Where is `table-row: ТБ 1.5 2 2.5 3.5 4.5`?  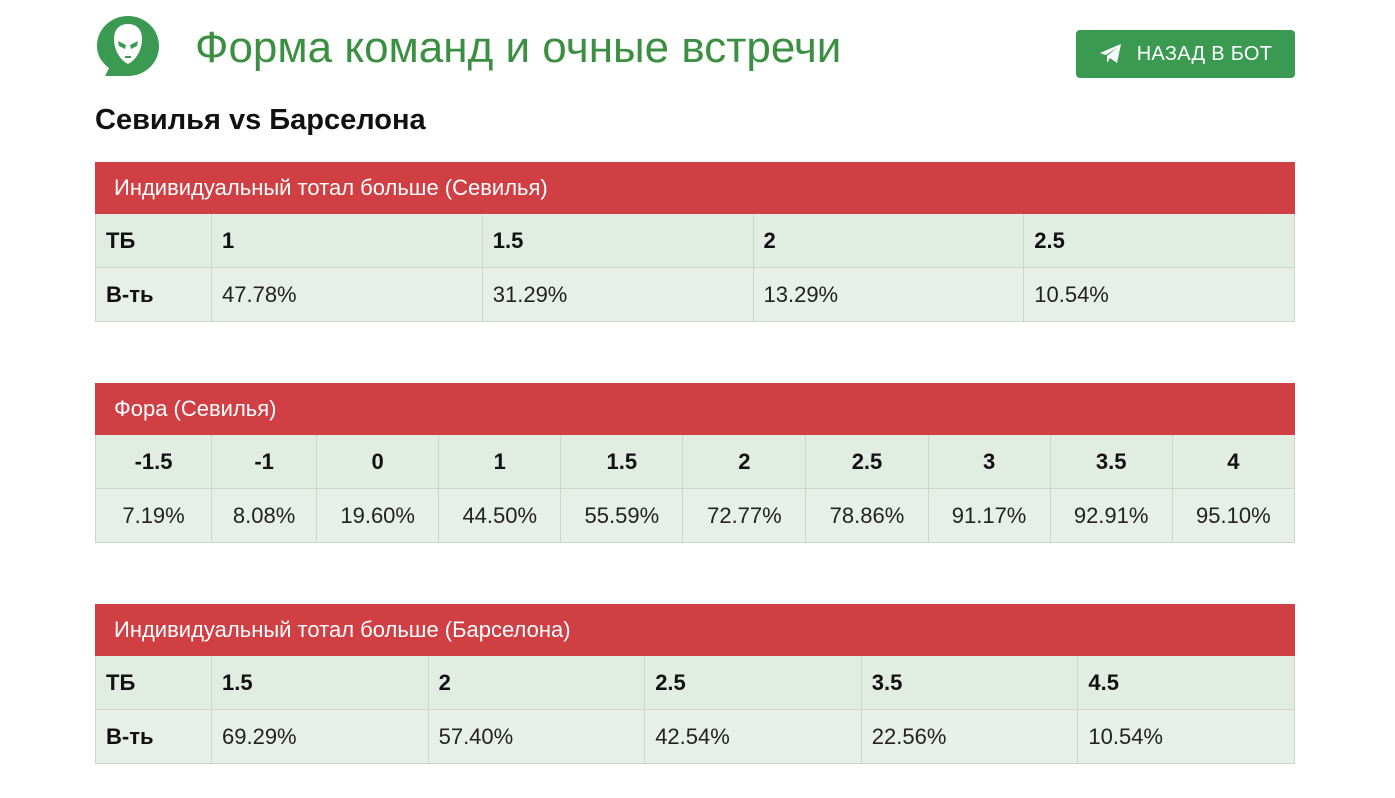 table-row: ТБ 1.5 2 2.5 3.5 4.5 is located at coordinates (695, 682).